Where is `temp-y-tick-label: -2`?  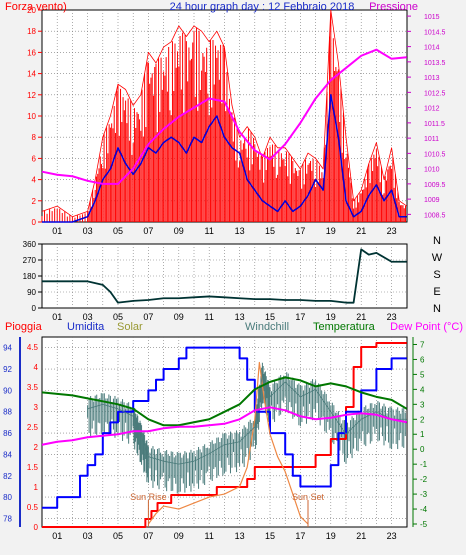 temp-y-tick-label: -2 is located at coordinates (424, 479).